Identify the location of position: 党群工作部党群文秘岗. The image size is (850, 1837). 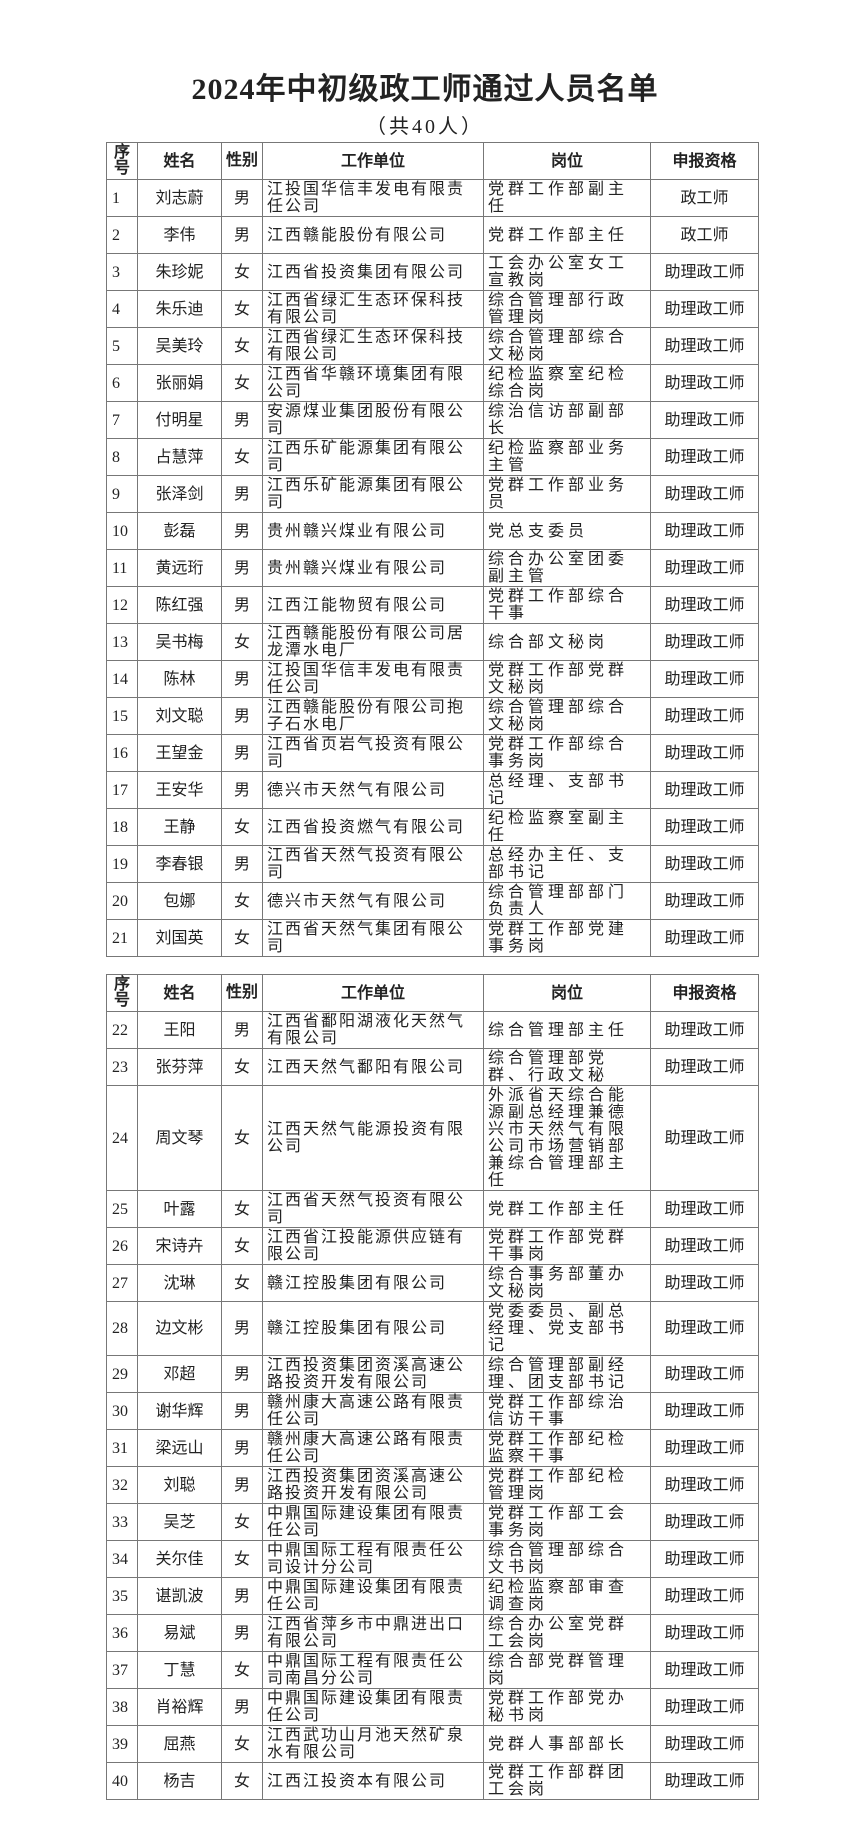
(567, 679).